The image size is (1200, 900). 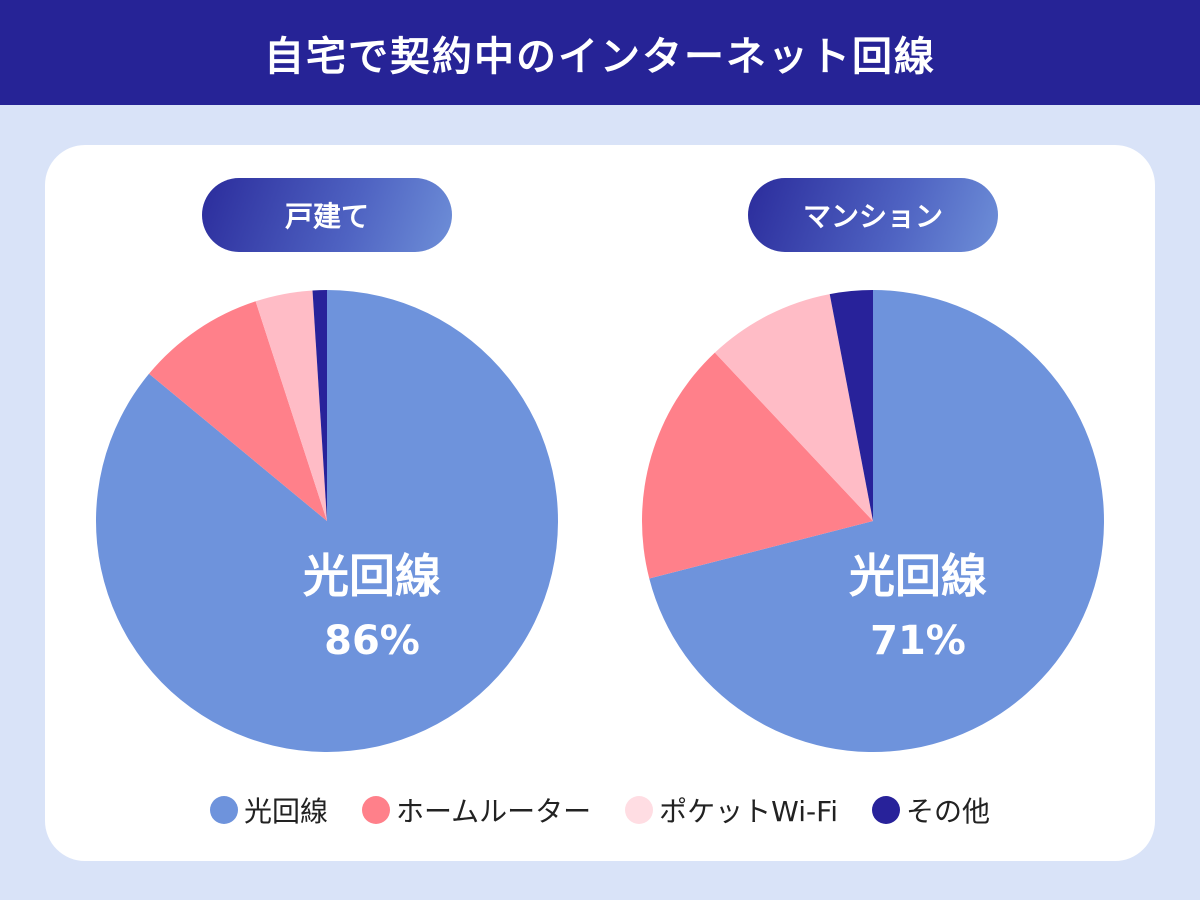 I want to click on legend-label: 光回線, so click(x=285, y=811).